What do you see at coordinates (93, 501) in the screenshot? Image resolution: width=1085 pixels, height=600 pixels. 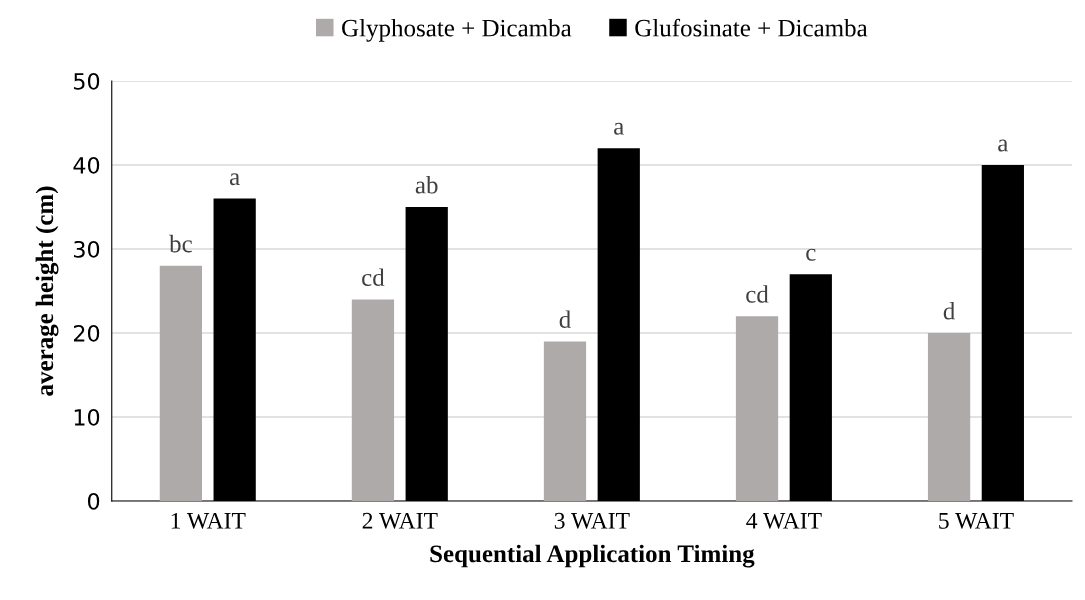 I see `y-tick-label: 0` at bounding box center [93, 501].